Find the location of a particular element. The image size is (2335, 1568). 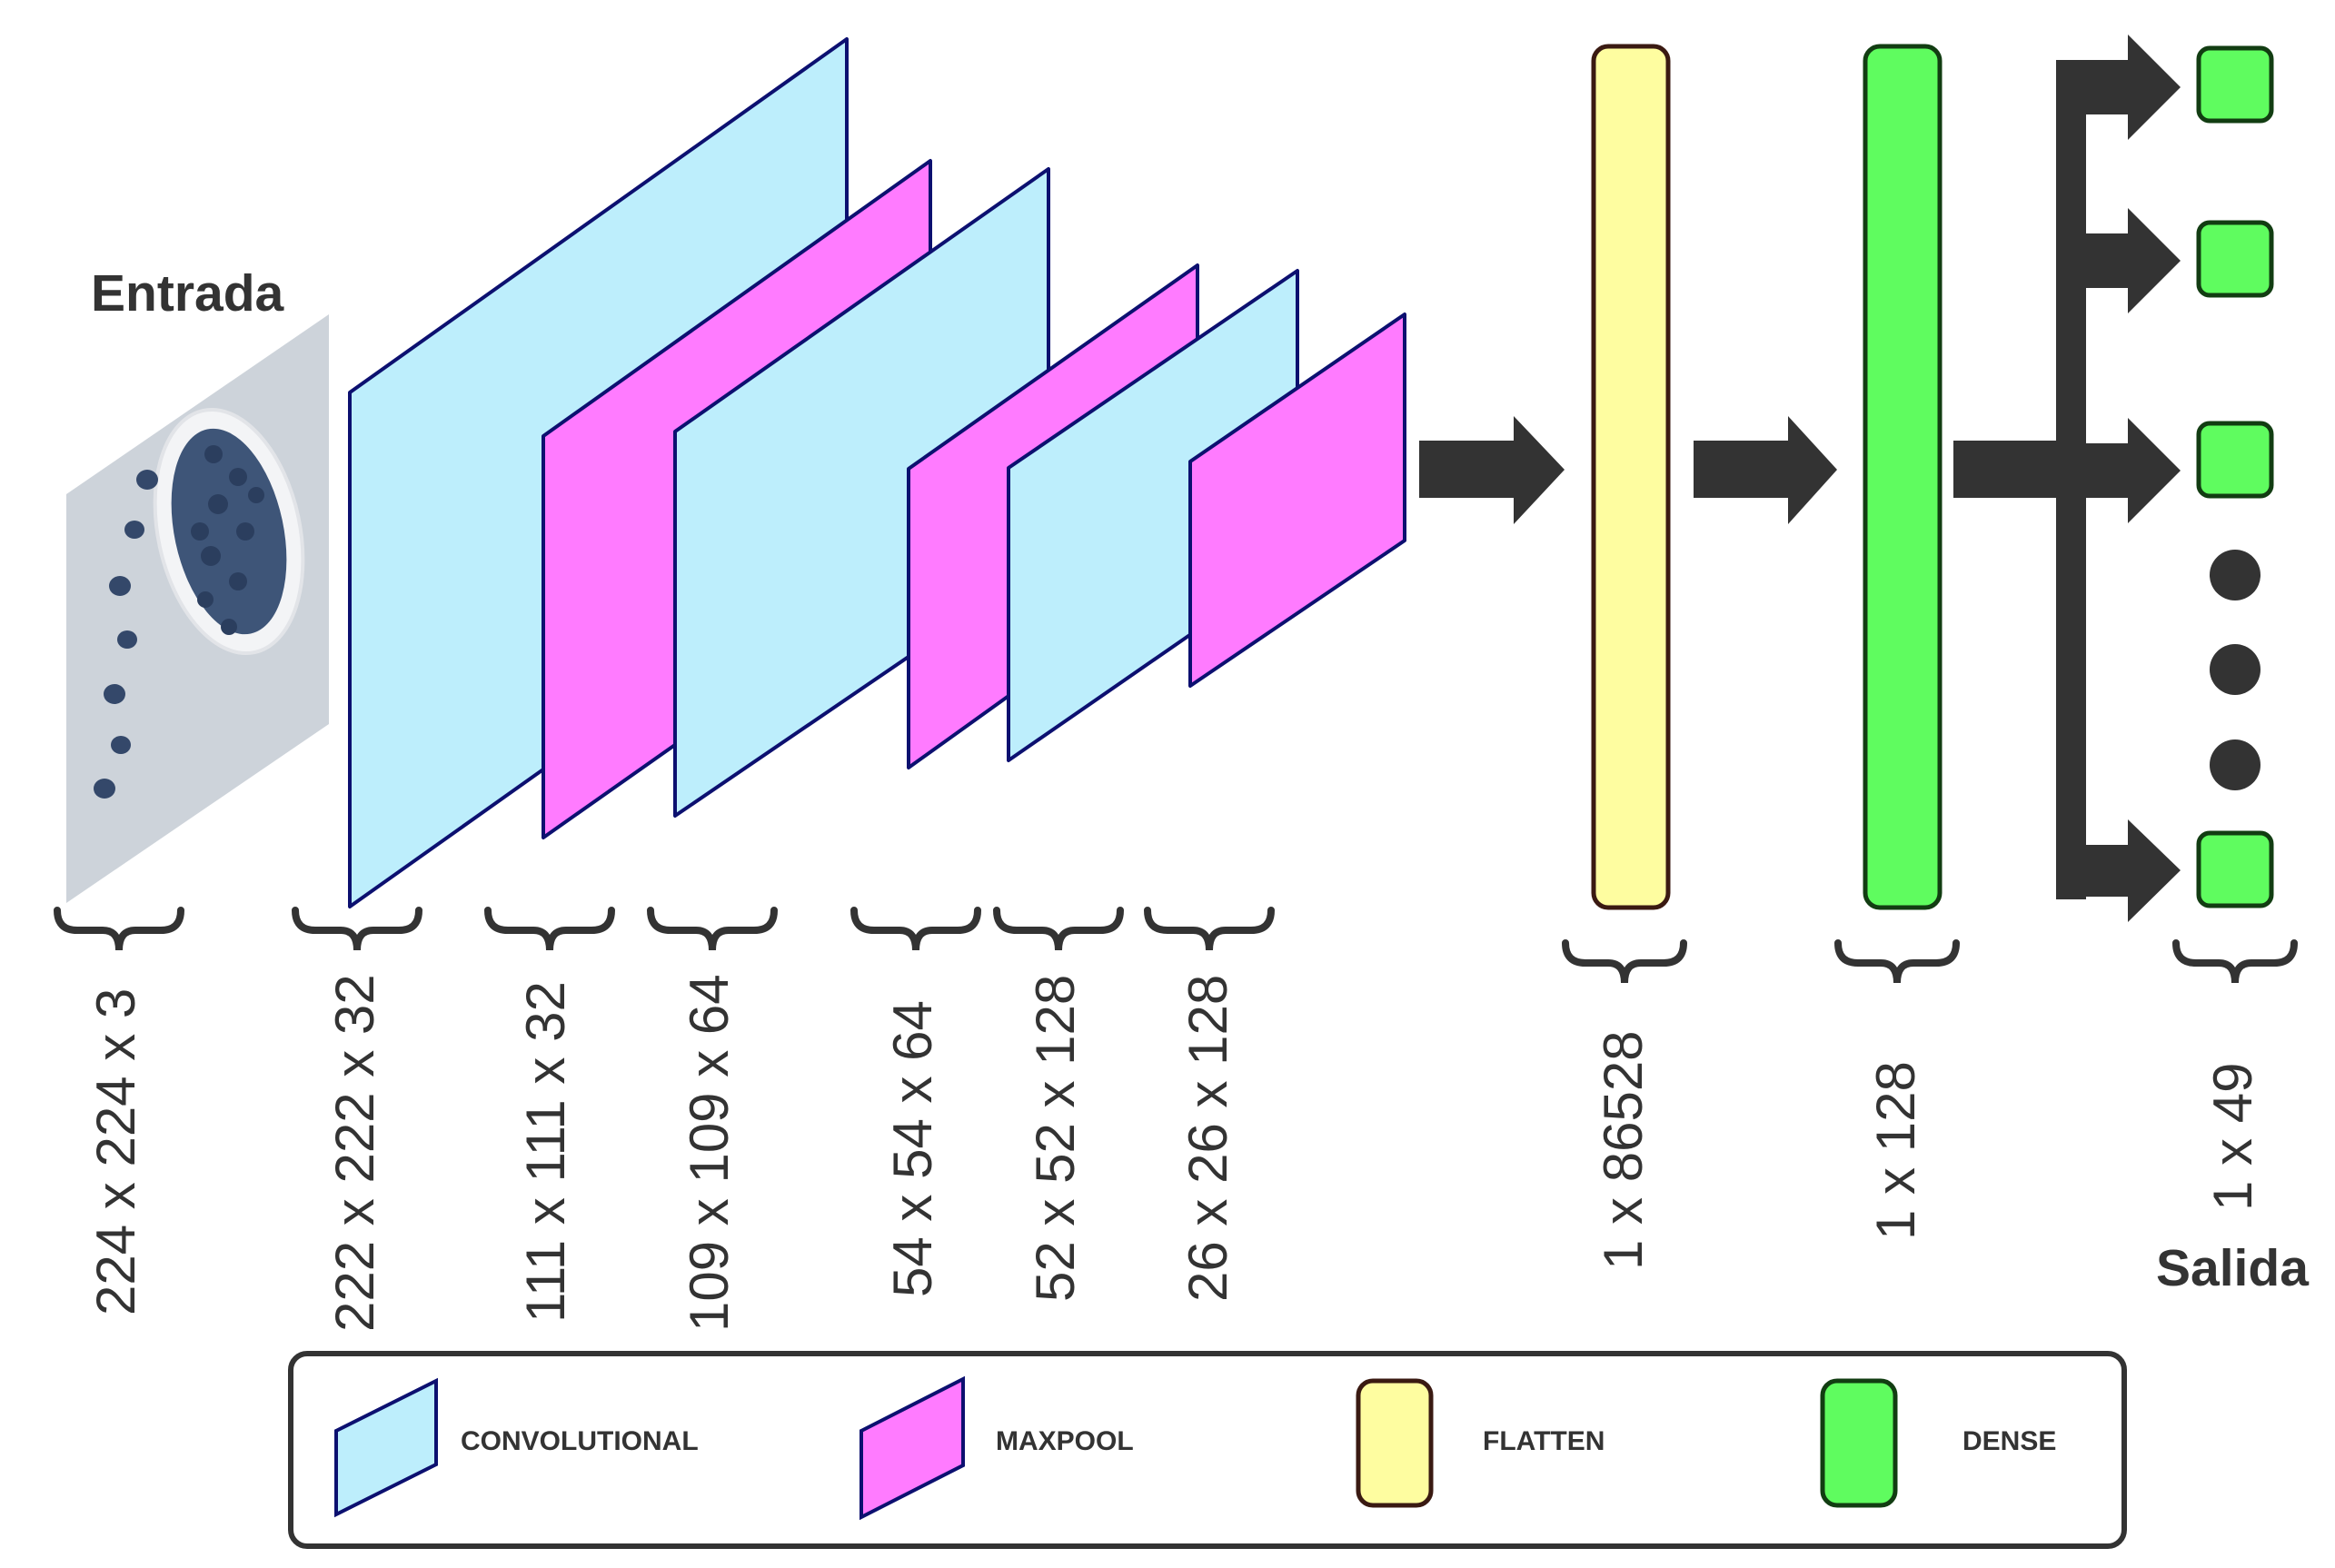

input-image is located at coordinates (198, 608).